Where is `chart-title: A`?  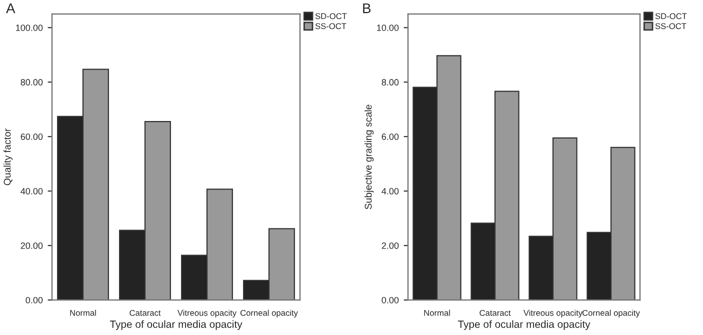 chart-title: A is located at coordinates (11, 9).